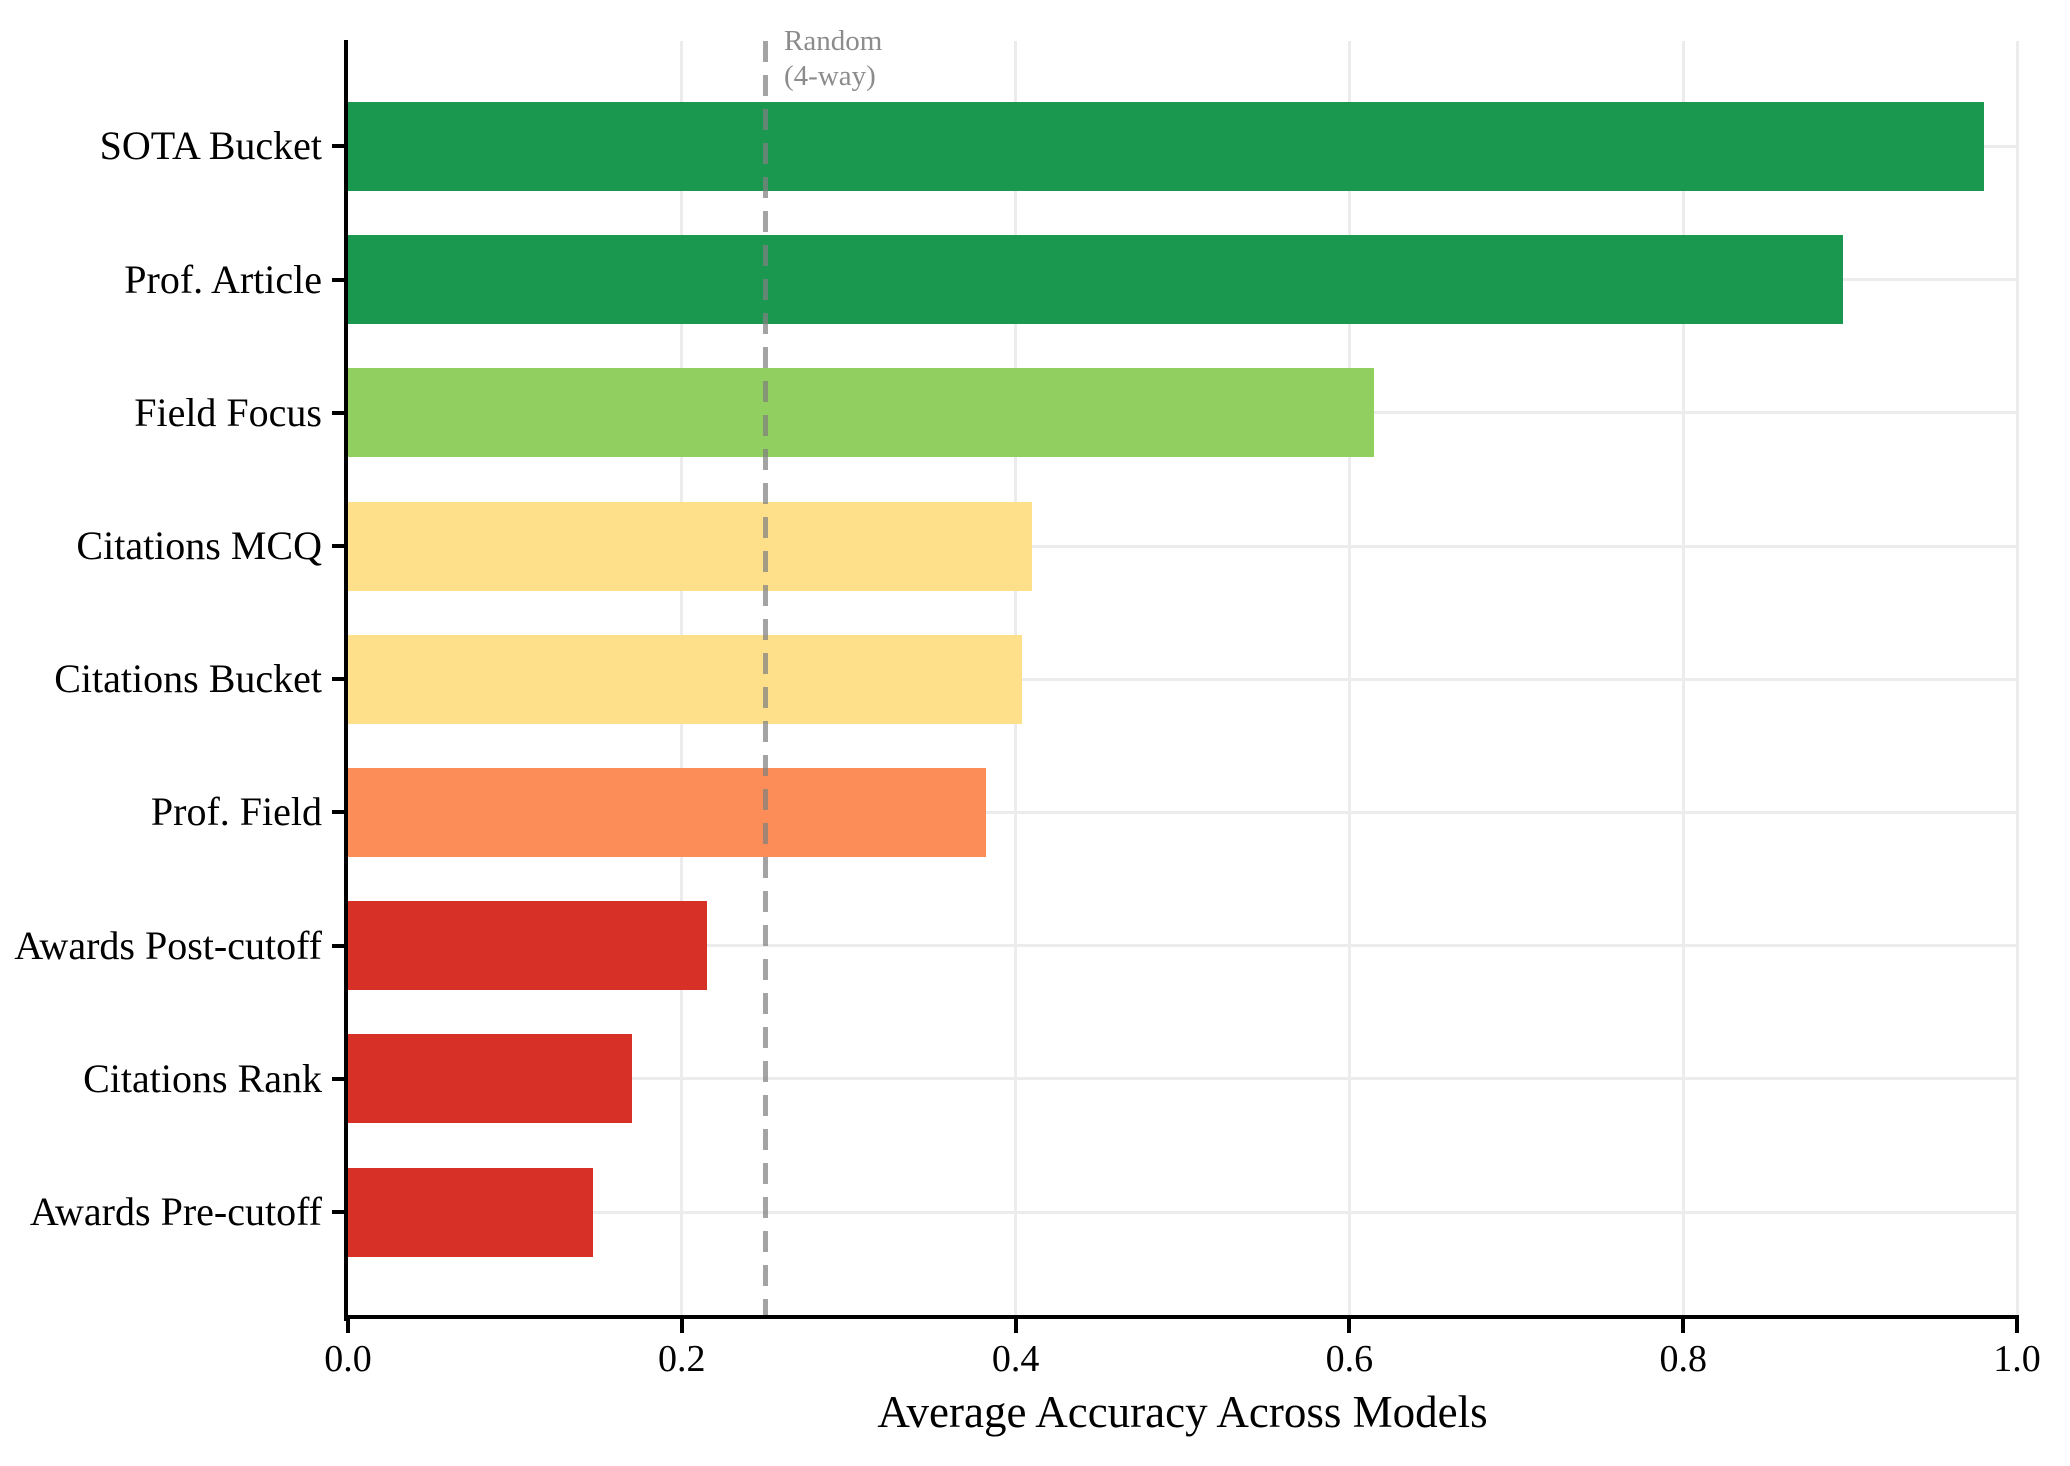 Image resolution: width=2070 pixels, height=1466 pixels. What do you see at coordinates (210, 146) in the screenshot?
I see `y-tick-label-sota-bucket: SOTA Bucket` at bounding box center [210, 146].